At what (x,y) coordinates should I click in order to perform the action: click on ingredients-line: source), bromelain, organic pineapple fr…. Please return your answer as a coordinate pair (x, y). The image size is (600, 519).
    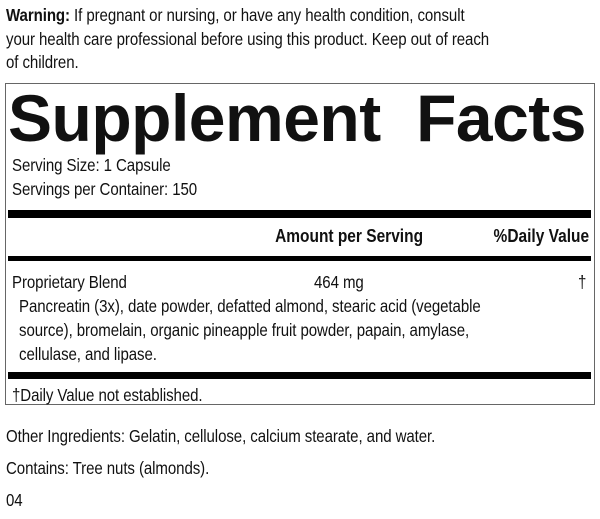
    Looking at the image, I should click on (244, 330).